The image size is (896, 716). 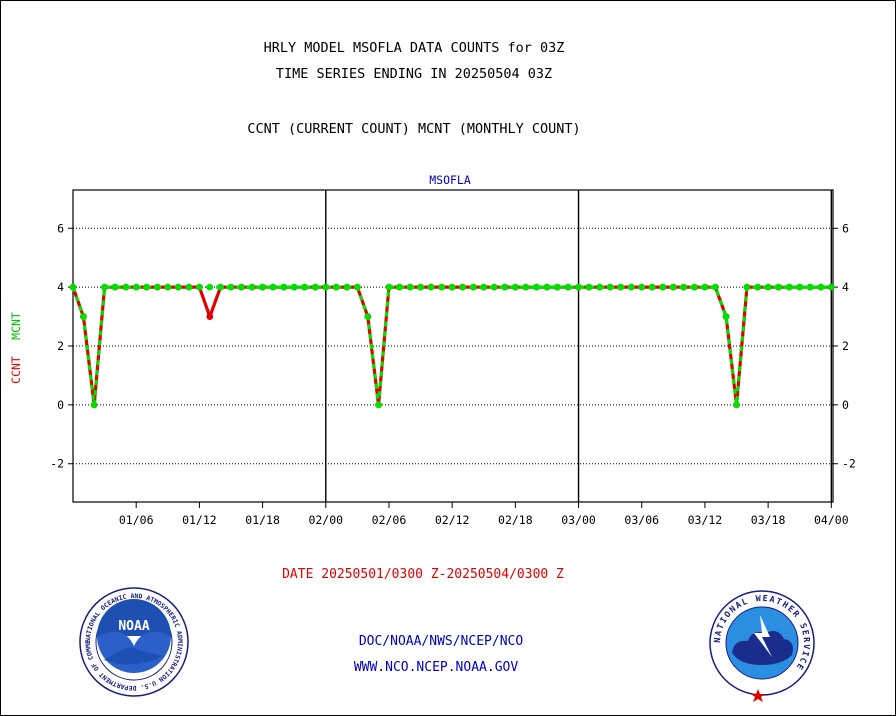 What do you see at coordinates (414, 74) in the screenshot?
I see `chart-title-line2: TIME SERIES ENDING IN 20250504 03Z` at bounding box center [414, 74].